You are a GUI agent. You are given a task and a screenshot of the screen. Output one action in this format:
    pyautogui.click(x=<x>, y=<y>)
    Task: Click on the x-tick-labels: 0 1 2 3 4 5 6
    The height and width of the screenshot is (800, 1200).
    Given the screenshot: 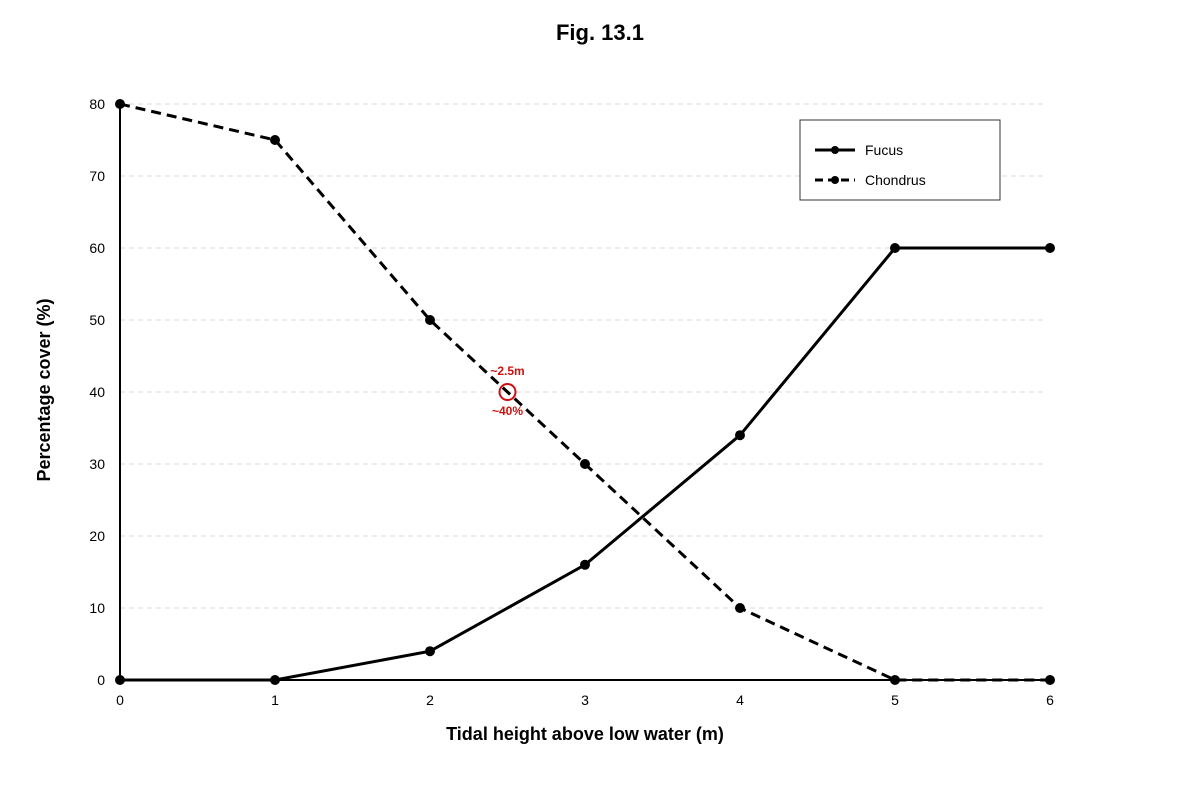 What is the action you would take?
    pyautogui.click(x=585, y=700)
    